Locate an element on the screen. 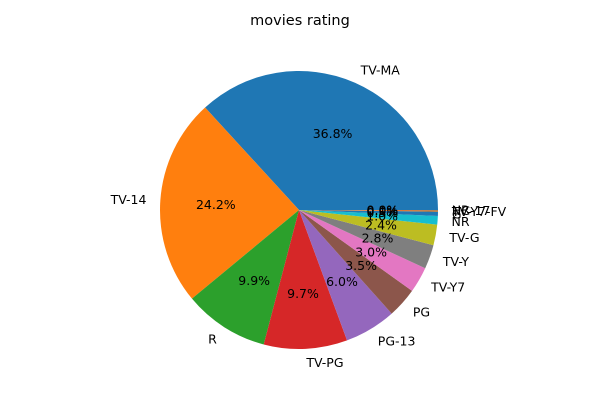 Image resolution: width=600 pixels, height=404 pixels. slice-category-label-tv-g: TV-G is located at coordinates (463, 237).